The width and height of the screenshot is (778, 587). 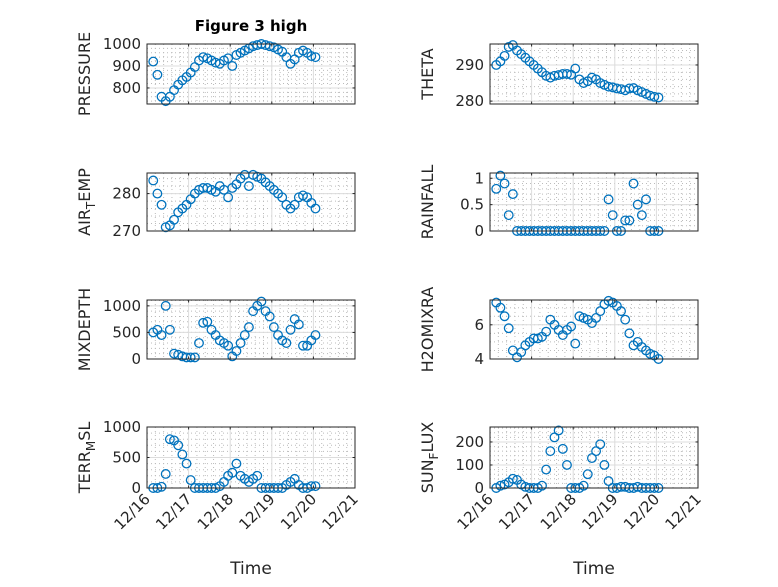 I want to click on subplot-rainfall: 0 0.5 1 RAINFALL, so click(x=558, y=202).